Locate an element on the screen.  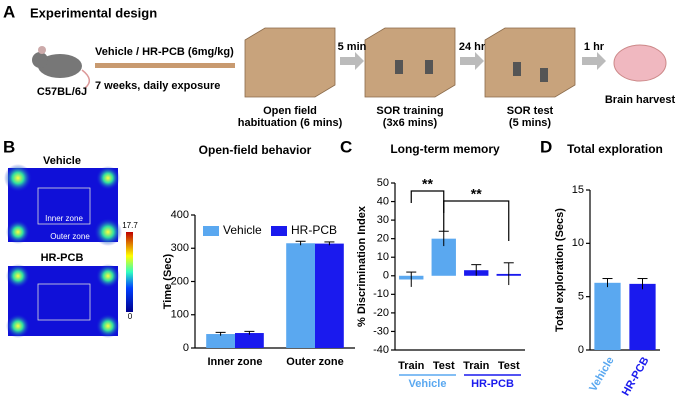
y-tick-label: 40 is located at coordinates (383, 201).